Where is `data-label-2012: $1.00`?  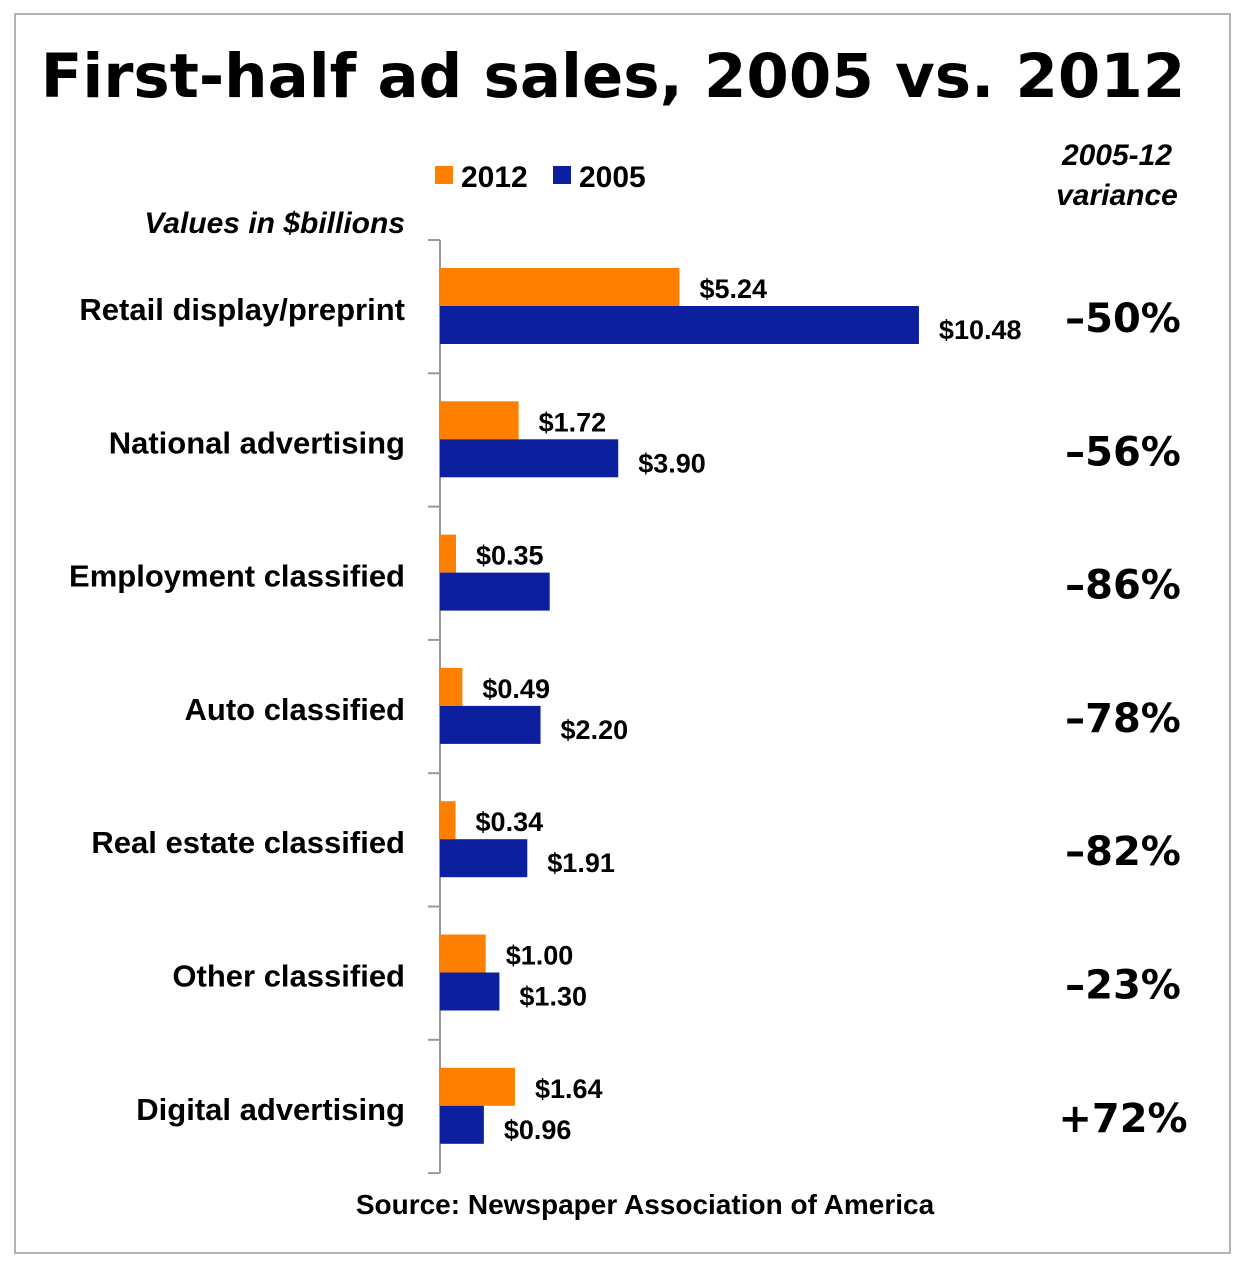
data-label-2012: $1.00 is located at coordinates (540, 956).